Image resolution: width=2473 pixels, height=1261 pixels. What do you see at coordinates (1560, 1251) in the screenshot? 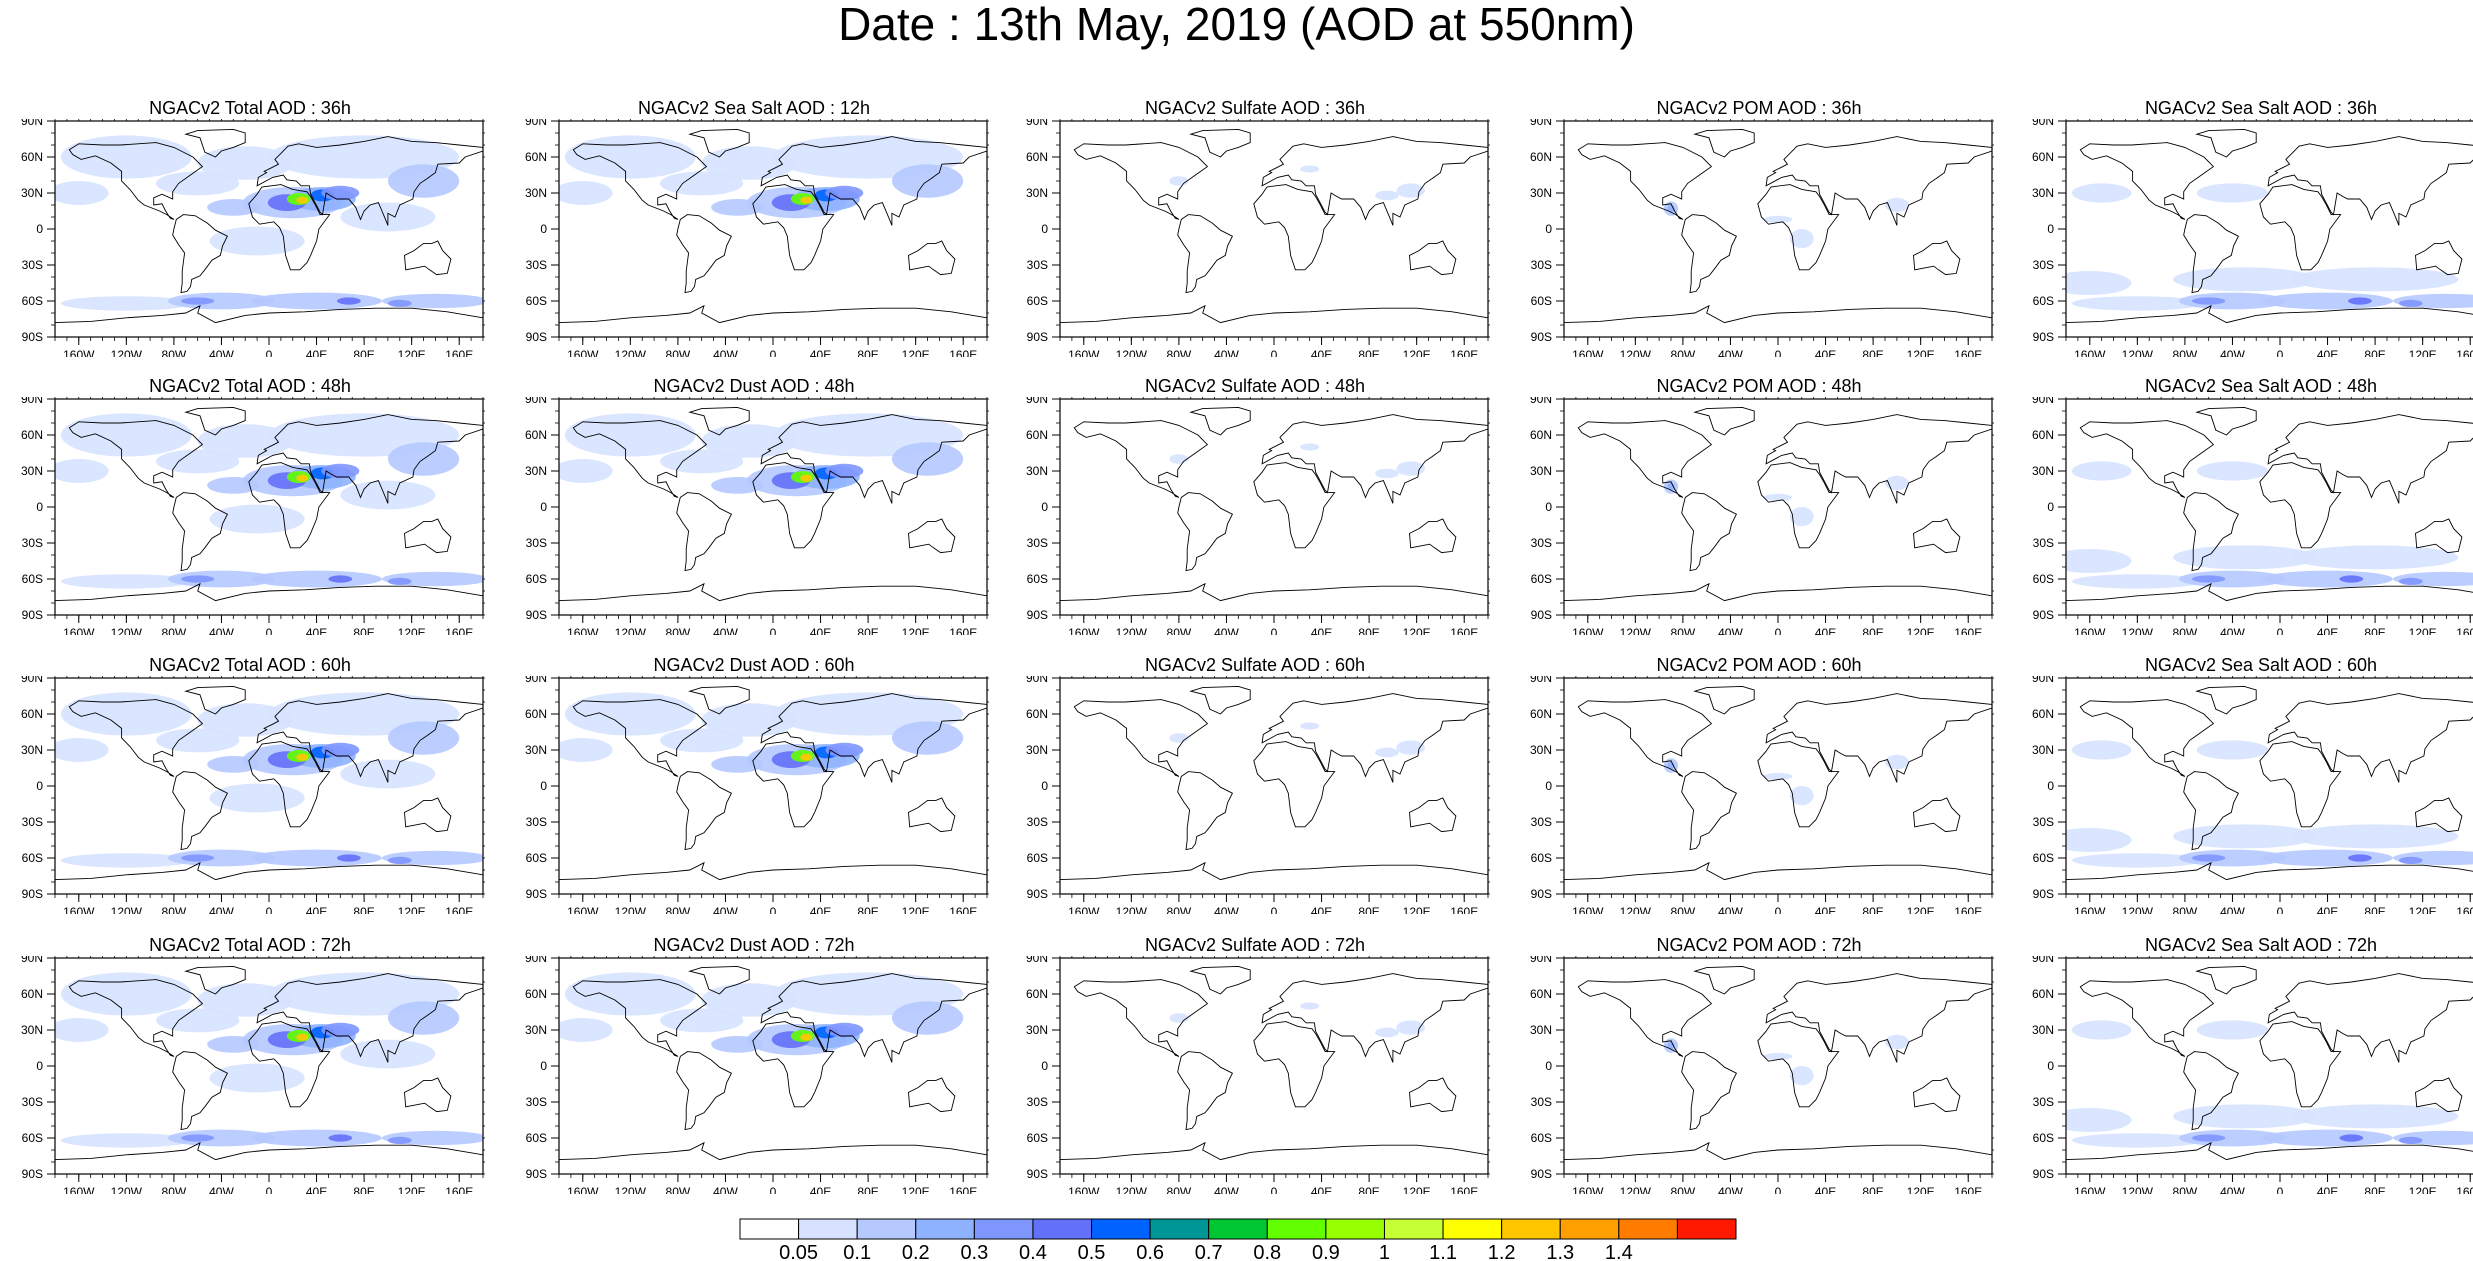
I see `colorbar-label: 1.3` at bounding box center [1560, 1251].